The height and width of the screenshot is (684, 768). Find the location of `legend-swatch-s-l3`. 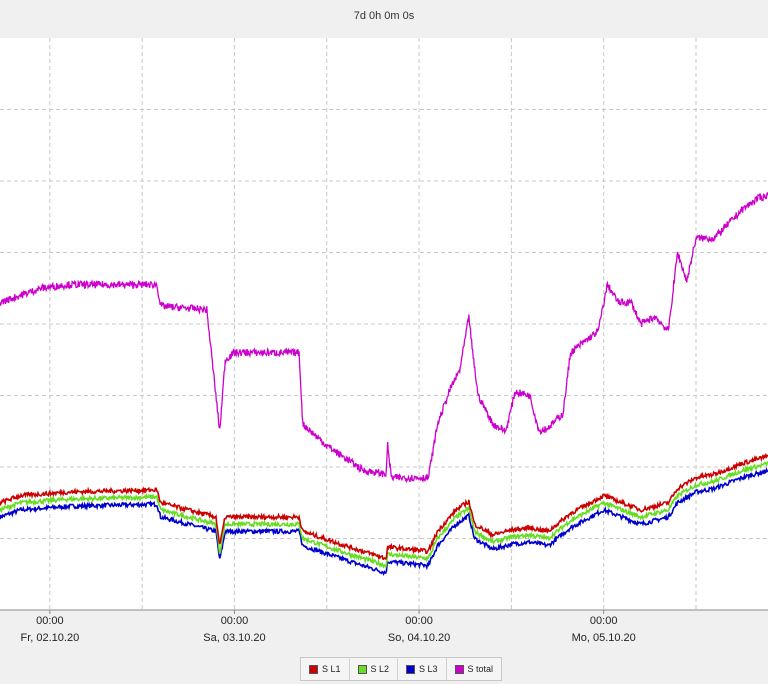

legend-swatch-s-l3 is located at coordinates (411, 669).